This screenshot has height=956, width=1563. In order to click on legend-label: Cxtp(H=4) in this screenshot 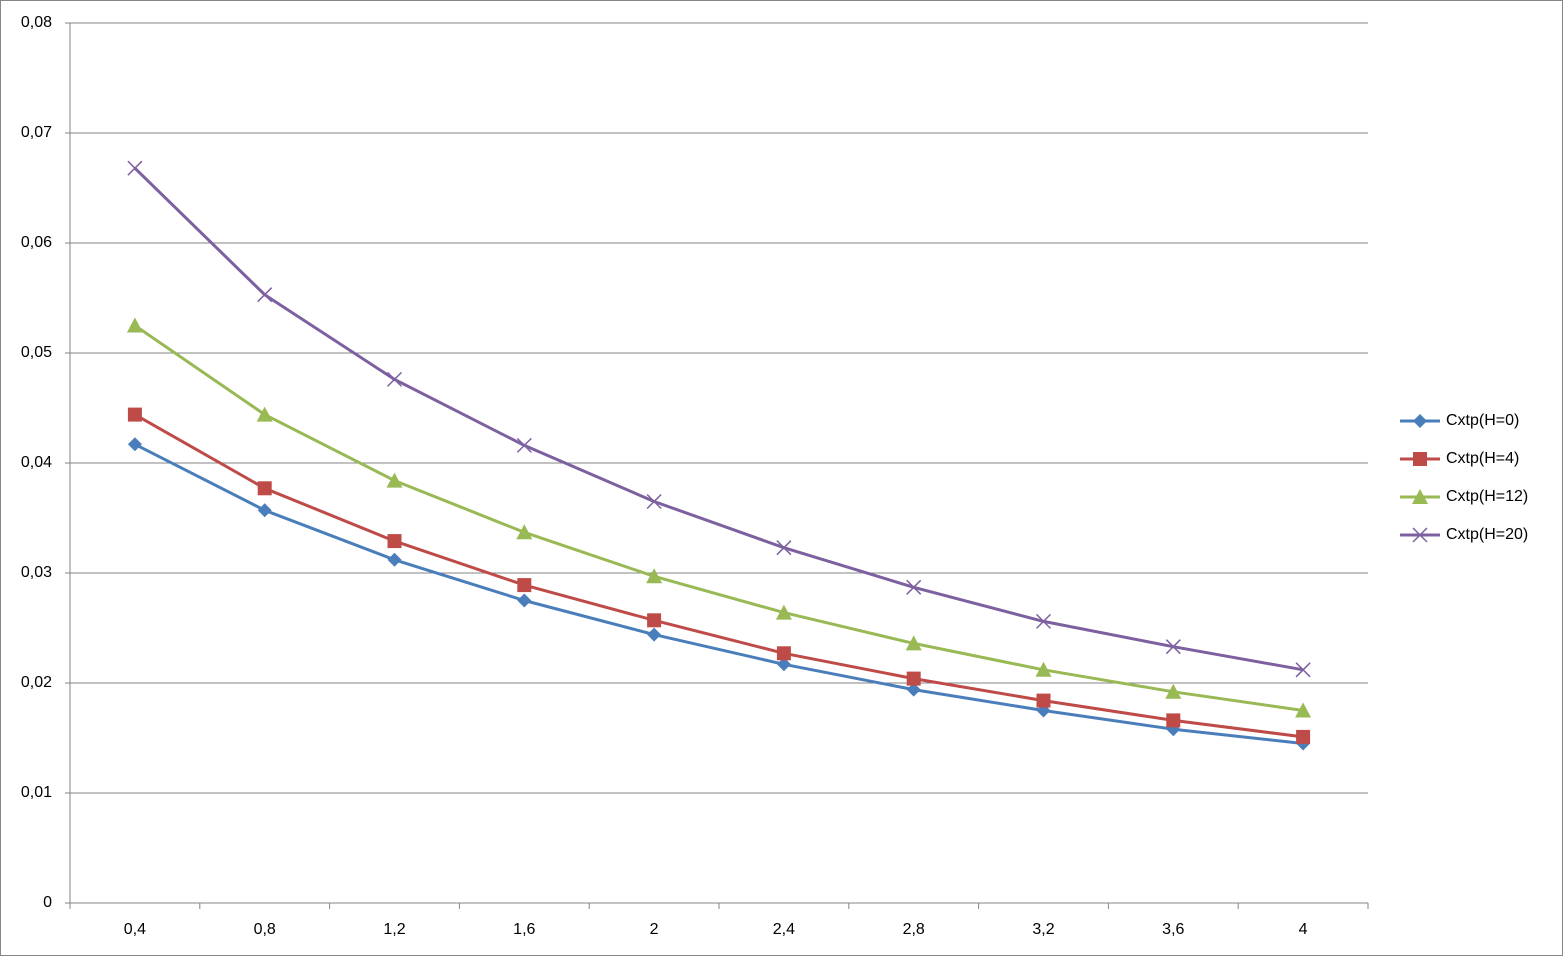, I will do `click(1482, 458)`.